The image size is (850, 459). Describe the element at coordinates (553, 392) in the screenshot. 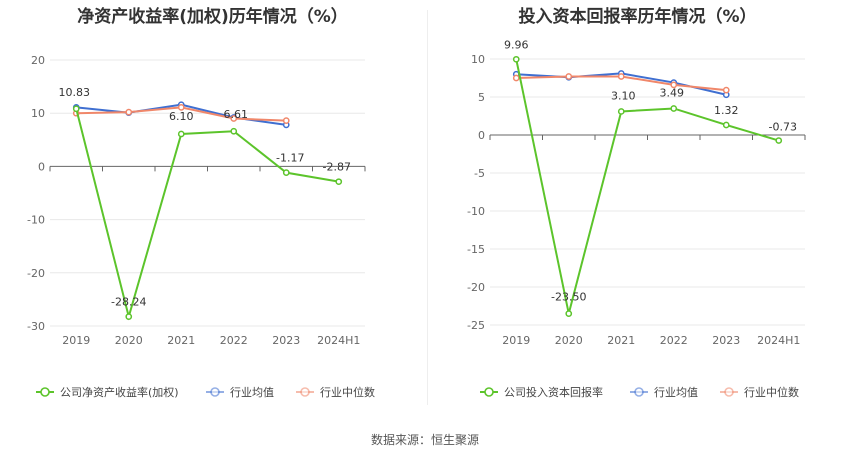

I see `legend-label: 公司投入资本回报率` at that location.